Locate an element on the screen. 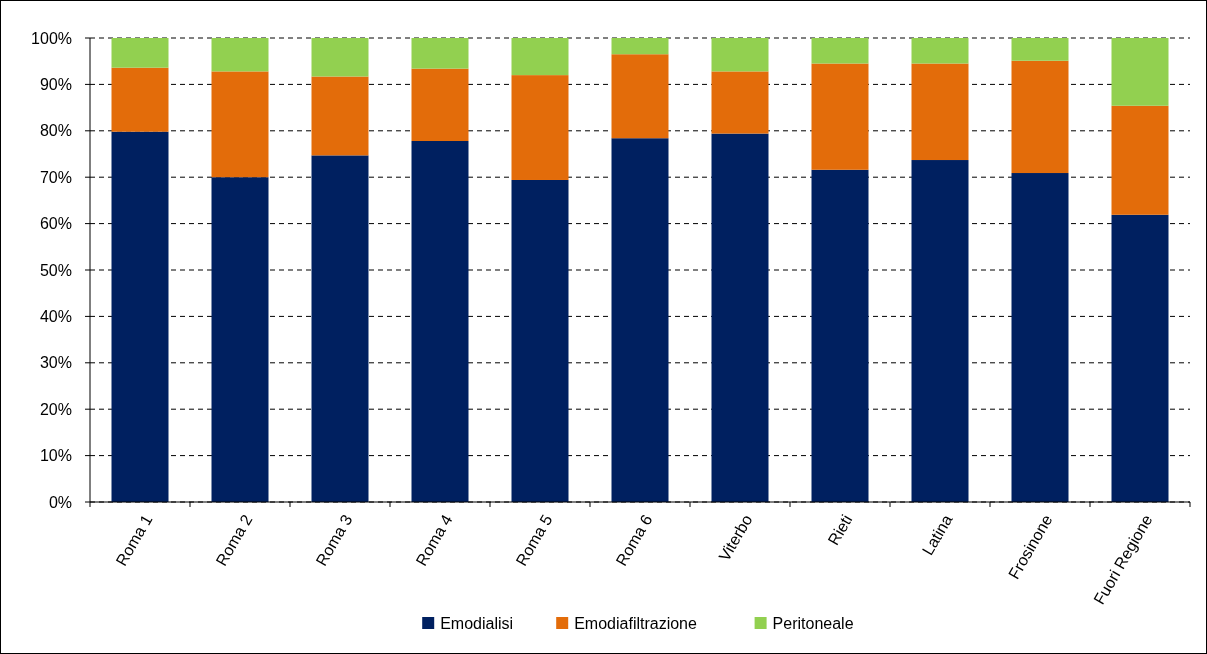  y-tick-label: 10% is located at coordinates (55, 456).